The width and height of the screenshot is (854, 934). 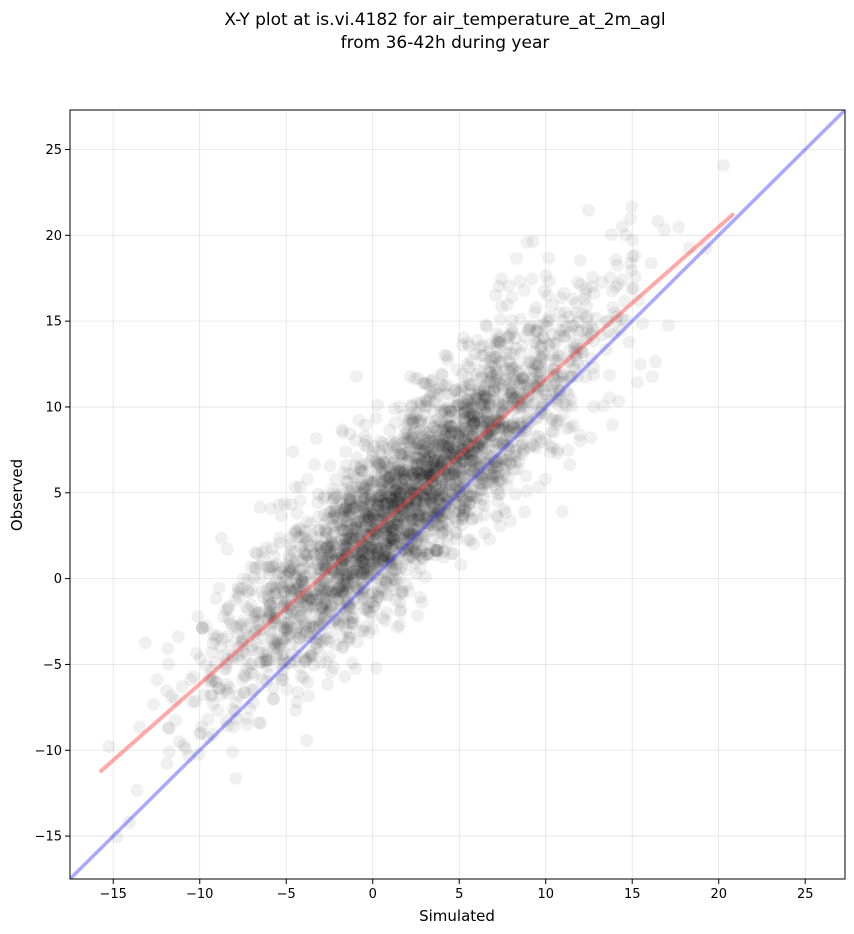 I want to click on x-axis-label: Simulated, so click(x=457, y=916).